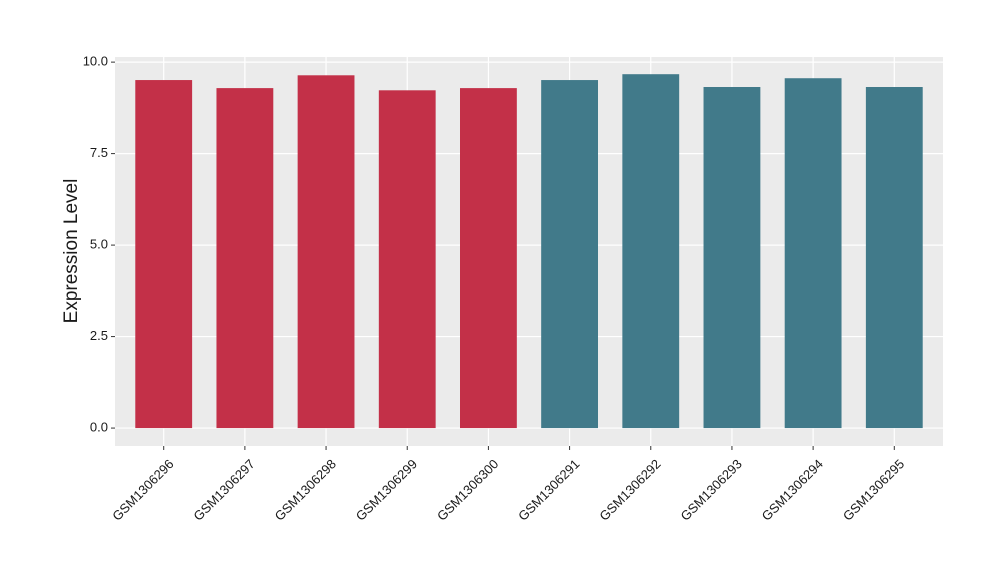 Image resolution: width=1000 pixels, height=580 pixels. Describe the element at coordinates (223, 489) in the screenshot. I see `x-tick-label: GSM1306297` at that location.